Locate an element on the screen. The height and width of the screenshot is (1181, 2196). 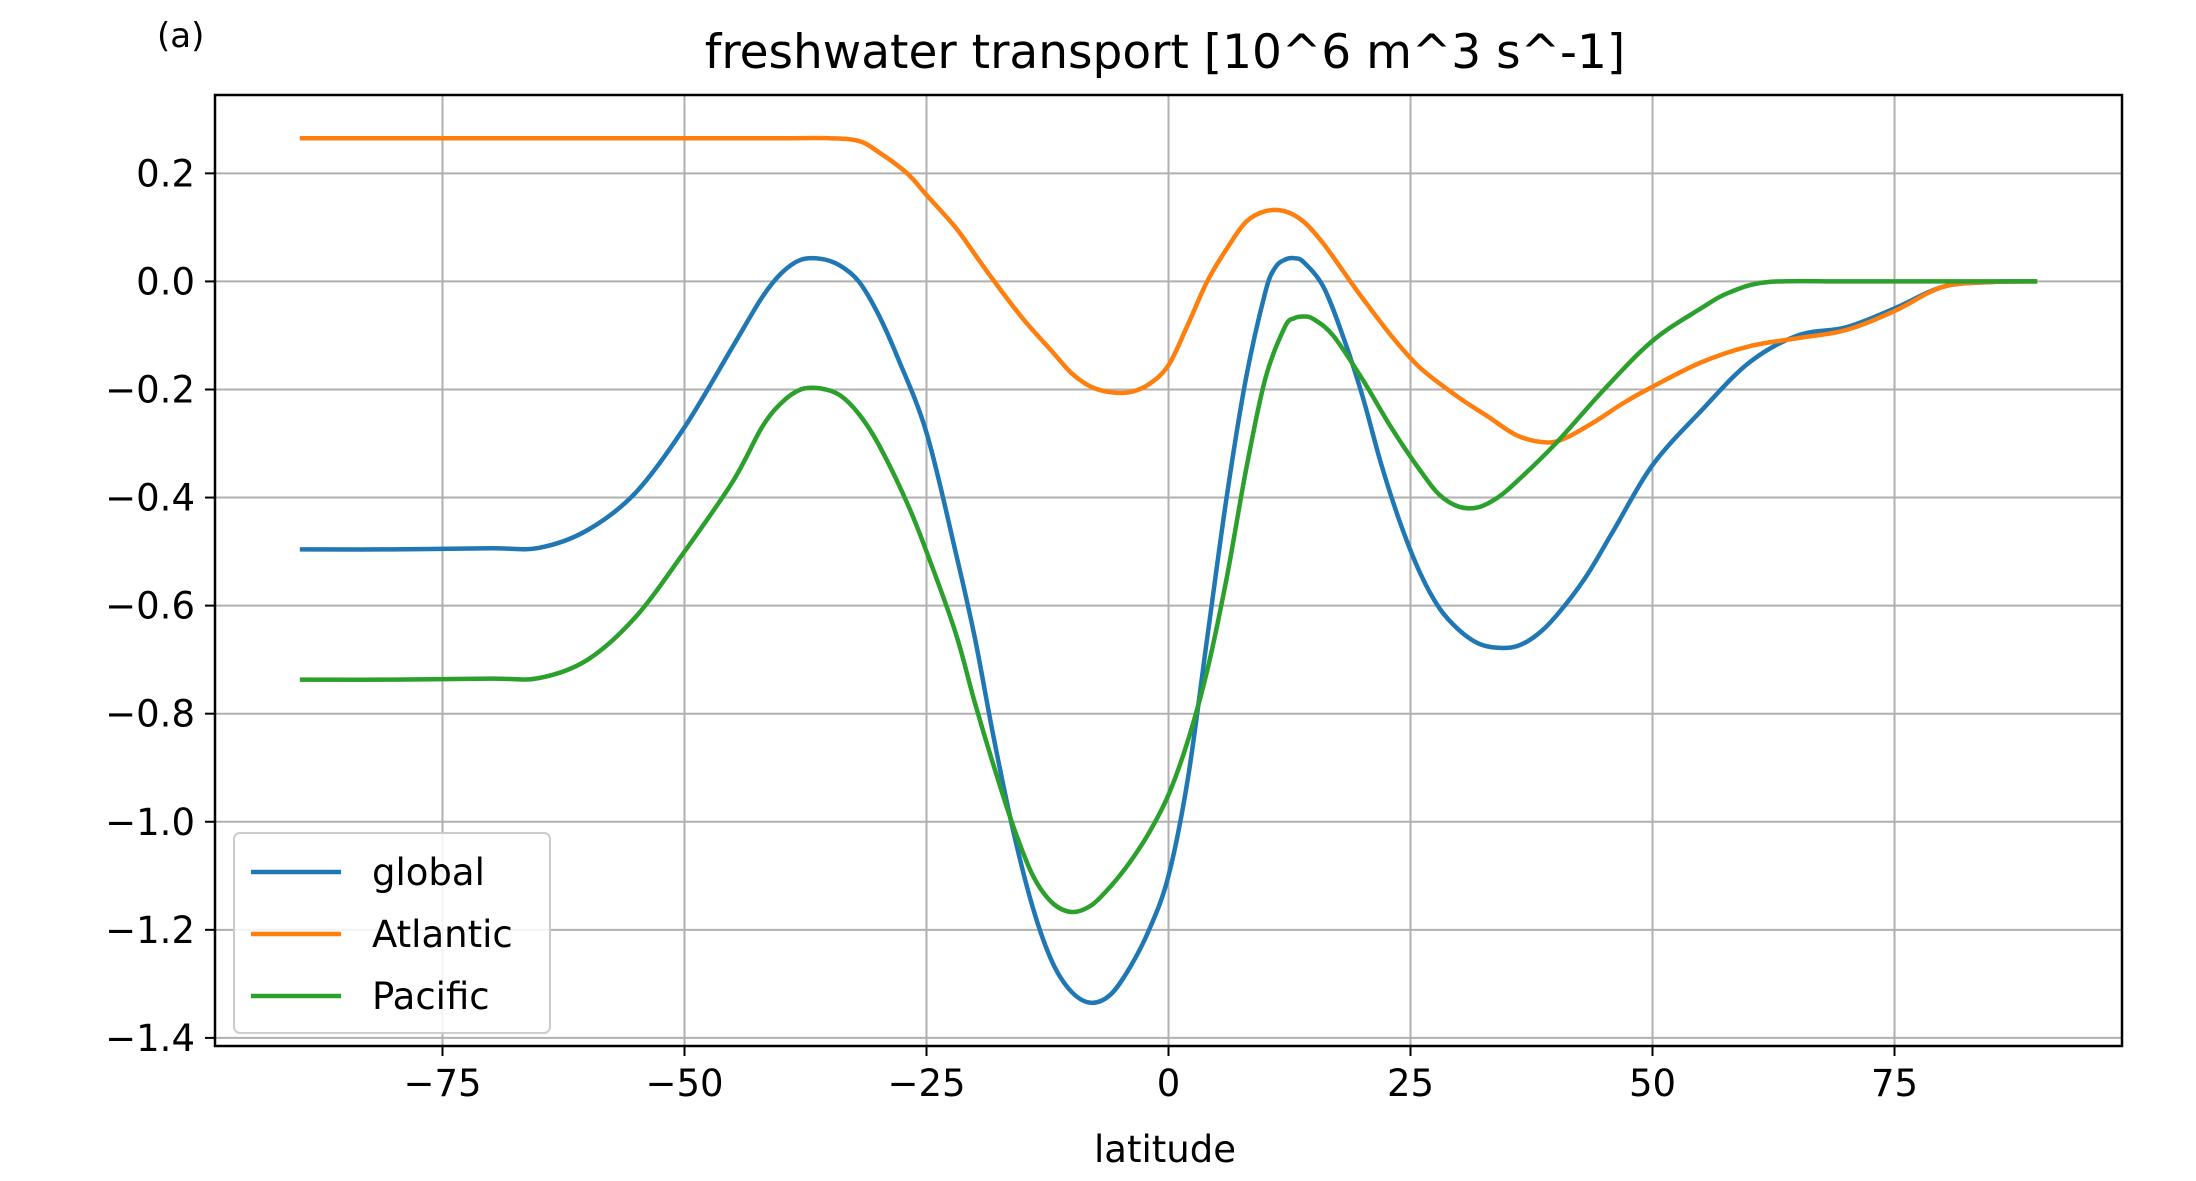
legend-label-global: global is located at coordinates (428, 872).